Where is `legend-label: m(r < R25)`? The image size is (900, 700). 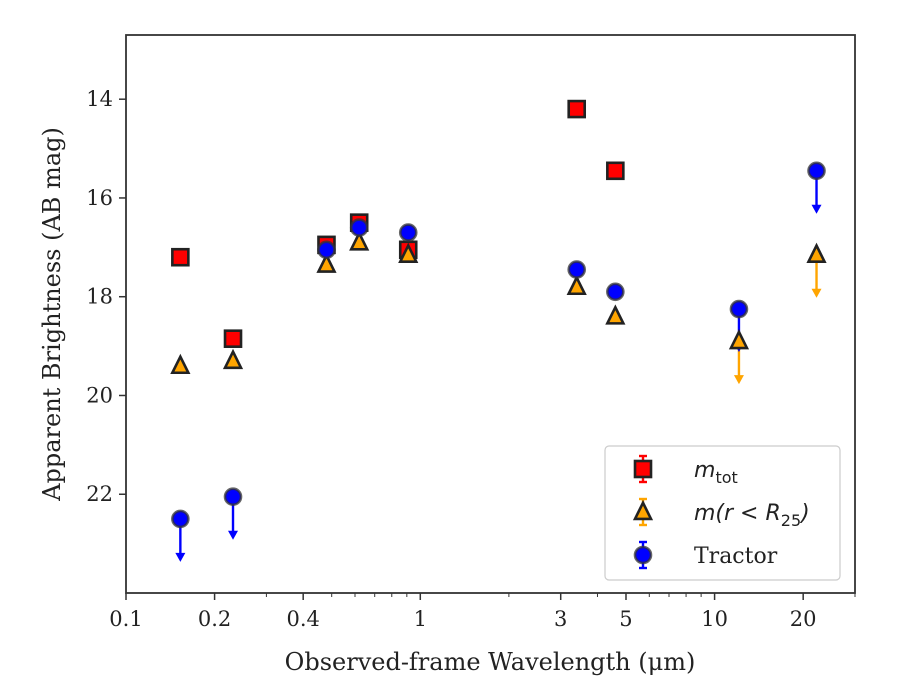
legend-label: m(r < R25) is located at coordinates (752, 515).